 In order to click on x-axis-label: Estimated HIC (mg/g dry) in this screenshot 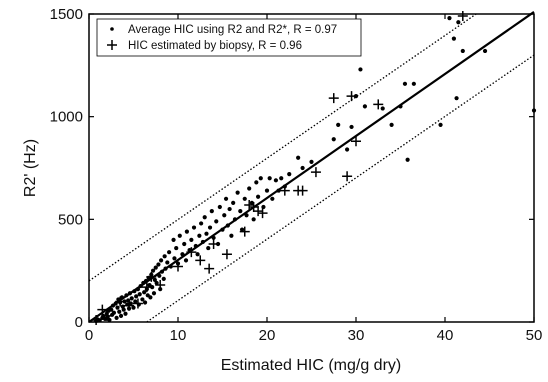, I will do `click(311, 365)`.